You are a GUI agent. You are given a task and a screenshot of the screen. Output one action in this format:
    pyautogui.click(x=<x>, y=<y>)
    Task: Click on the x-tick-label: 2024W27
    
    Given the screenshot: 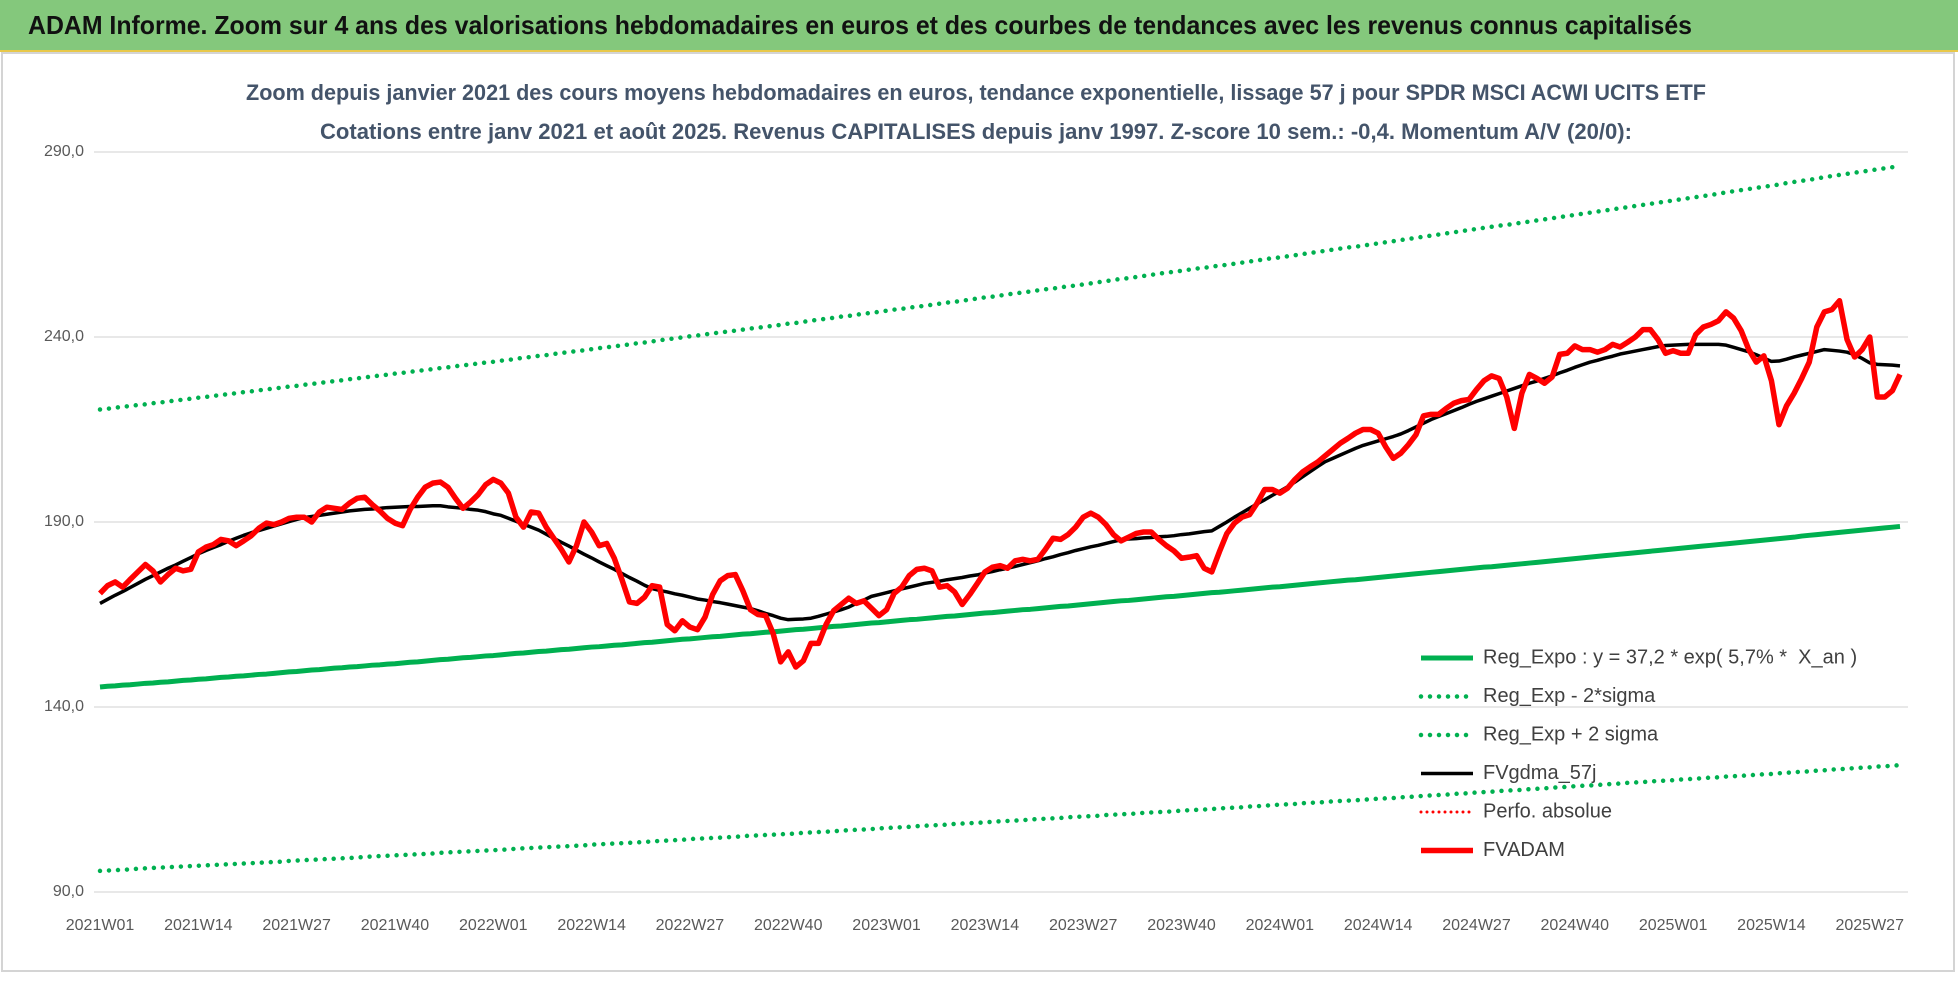 What is the action you would take?
    pyautogui.click(x=1476, y=925)
    